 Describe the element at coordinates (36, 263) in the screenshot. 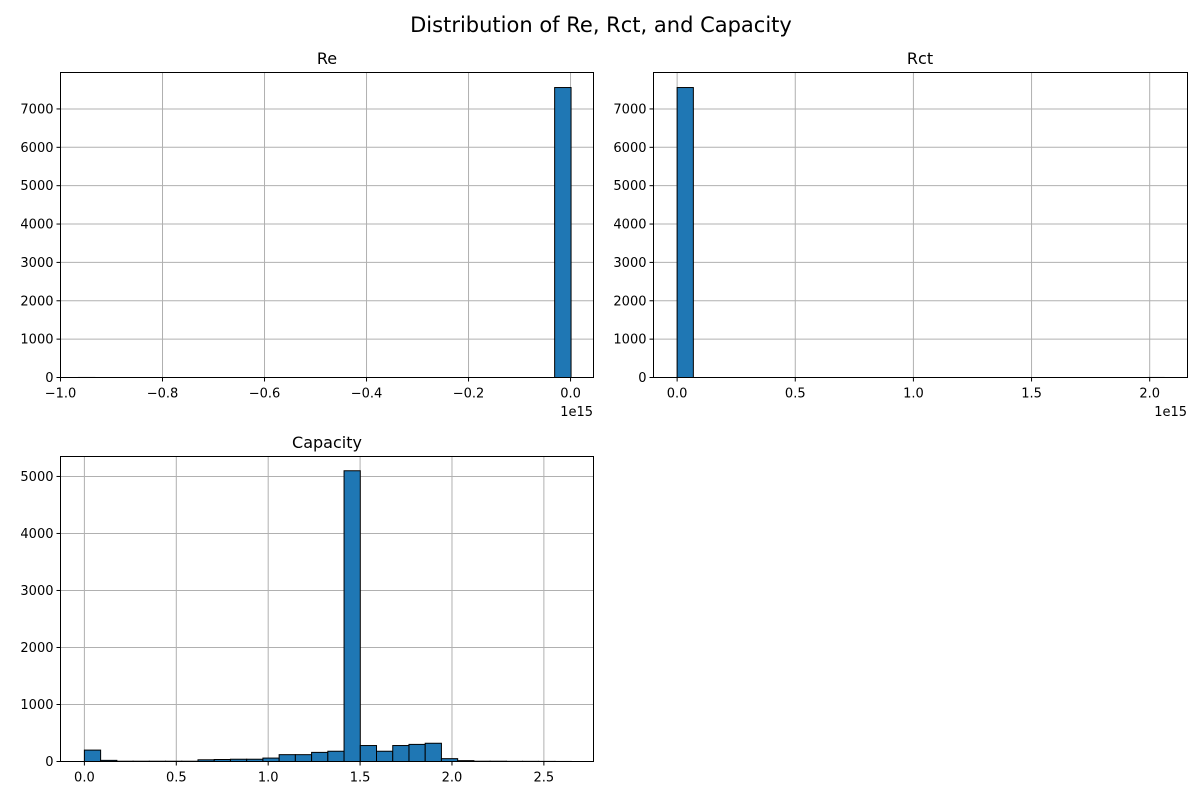

I see `y-tick-label-re: 3000` at that location.